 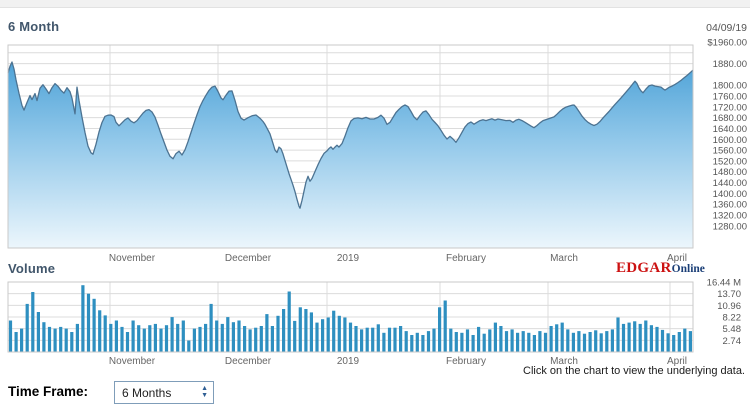 What do you see at coordinates (248, 361) in the screenshot?
I see `volume-month-label: December` at bounding box center [248, 361].